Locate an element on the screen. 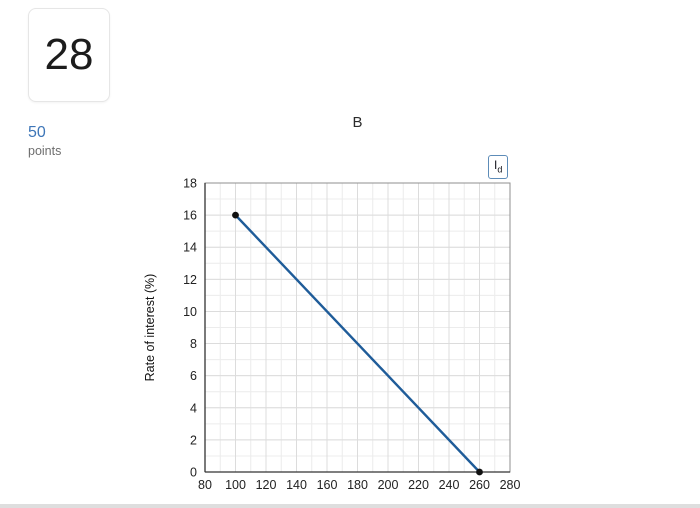 The height and width of the screenshot is (508, 700). legend-label-sub: d is located at coordinates (500, 169).